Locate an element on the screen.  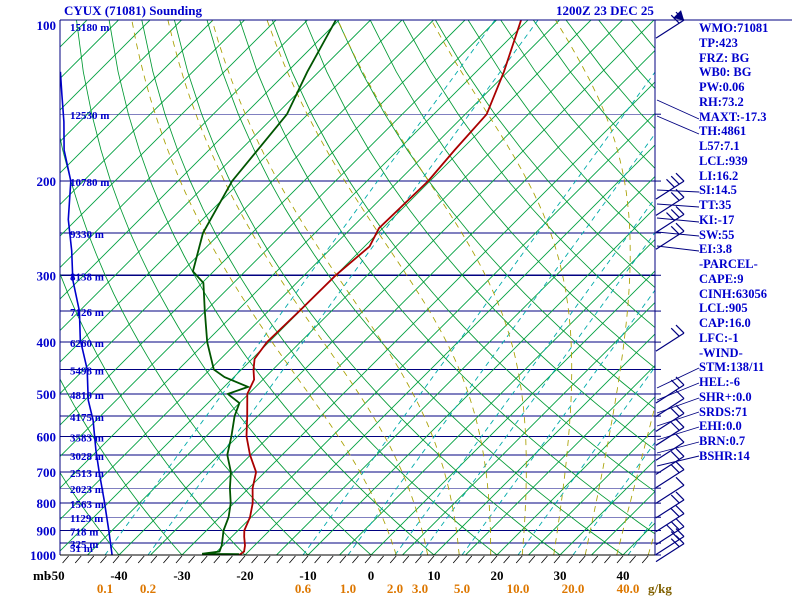
pressure-label: 800 is located at coordinates (47, 503).